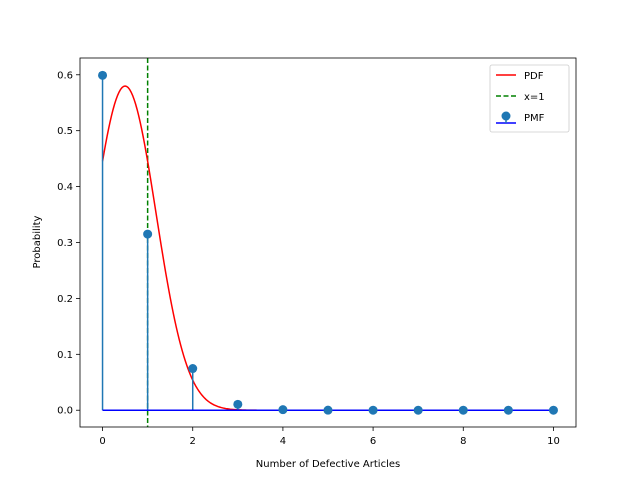 This screenshot has height=480, width=640. I want to click on x-axis: 0 2 4 6 8 10, so click(329, 437).